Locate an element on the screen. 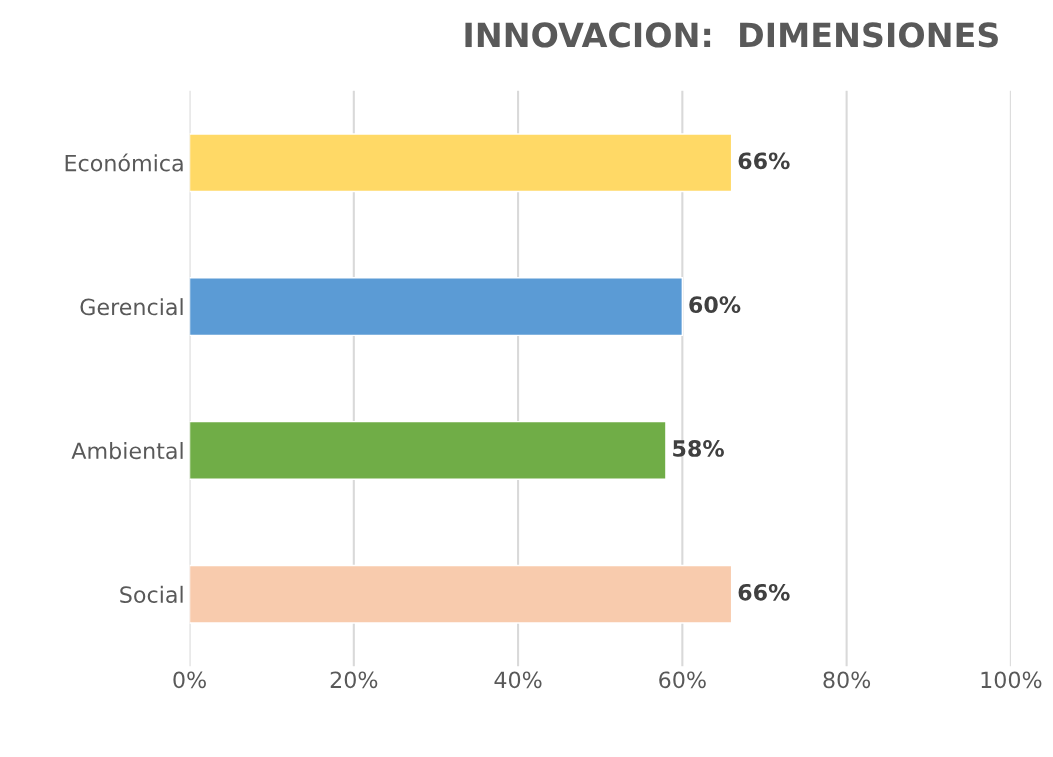  data-label: 60% is located at coordinates (715, 305).